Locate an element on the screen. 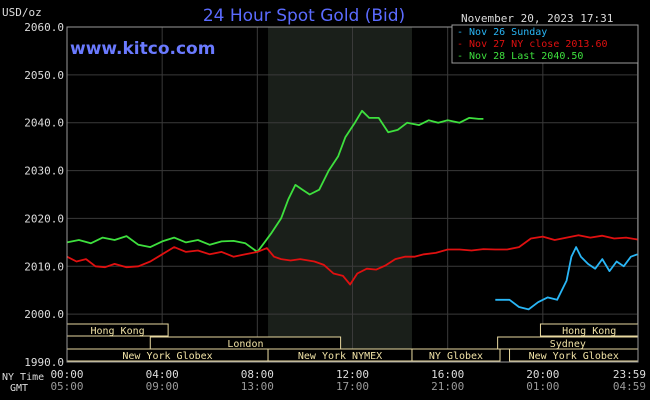 Image resolution: width=650 pixels, height=400 pixels. x-tick-label-ny: 16:00 is located at coordinates (447, 374).